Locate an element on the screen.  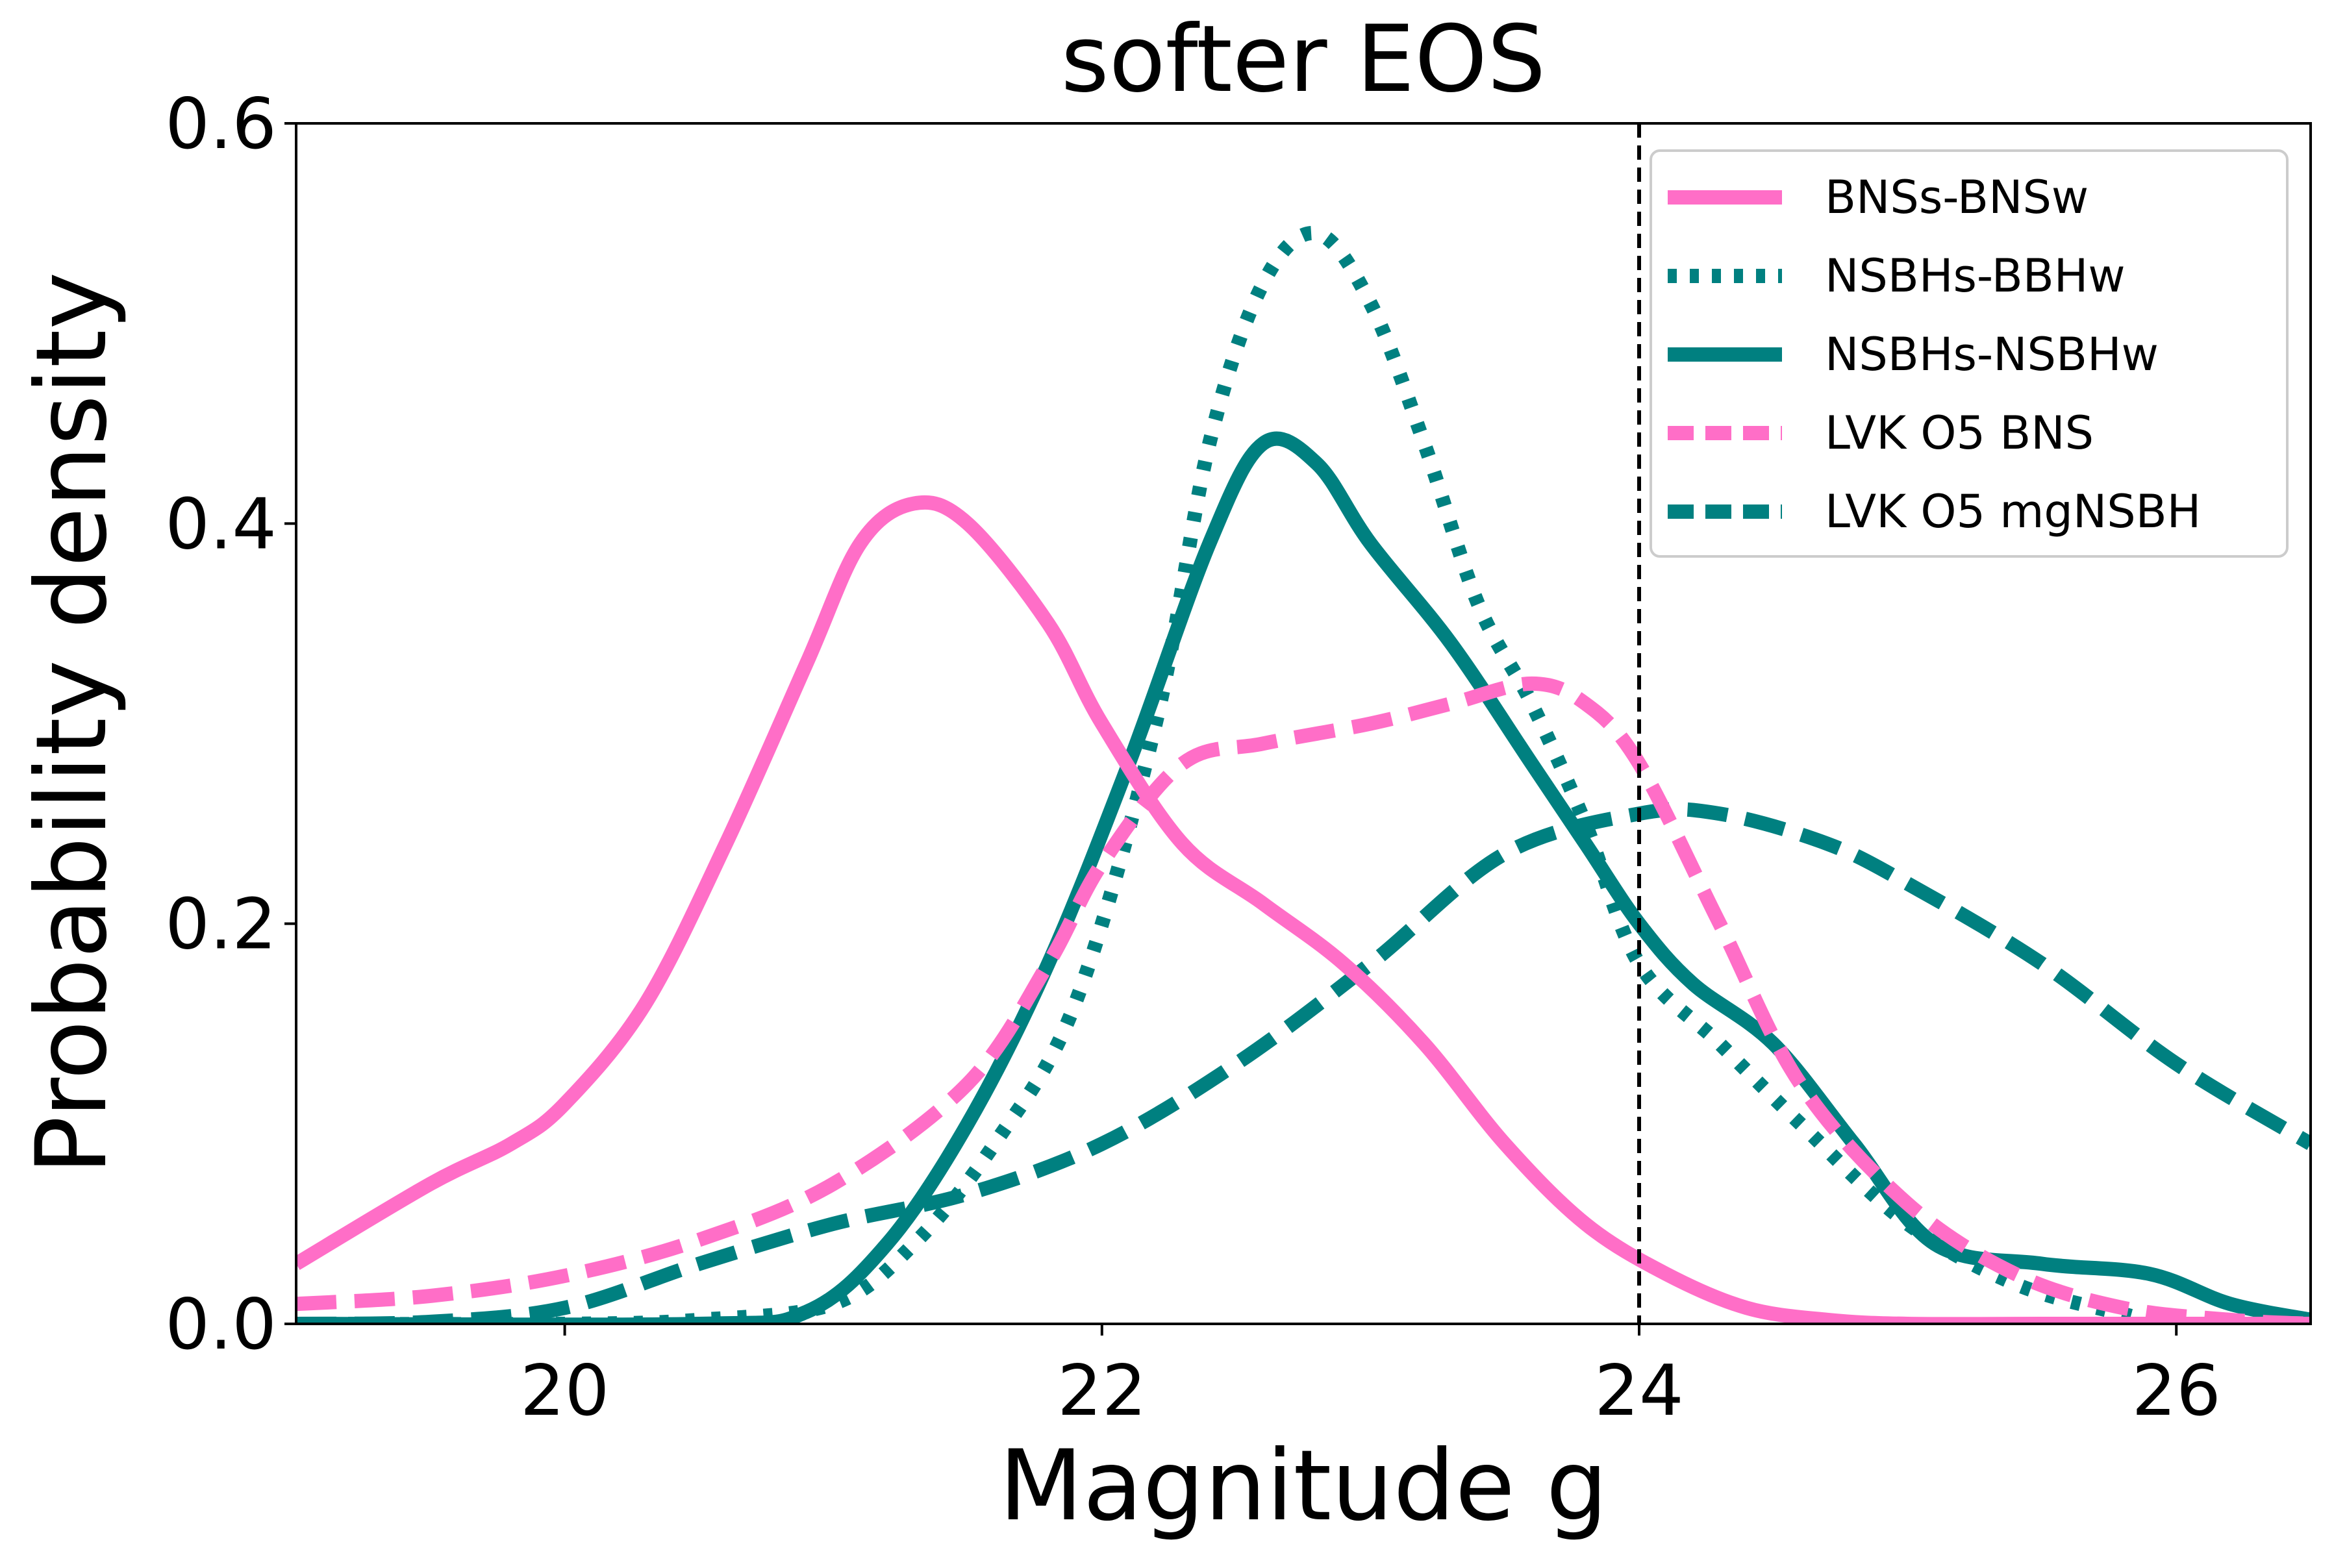
legend-label: NSBHs-BBHw is located at coordinates (1975, 276).